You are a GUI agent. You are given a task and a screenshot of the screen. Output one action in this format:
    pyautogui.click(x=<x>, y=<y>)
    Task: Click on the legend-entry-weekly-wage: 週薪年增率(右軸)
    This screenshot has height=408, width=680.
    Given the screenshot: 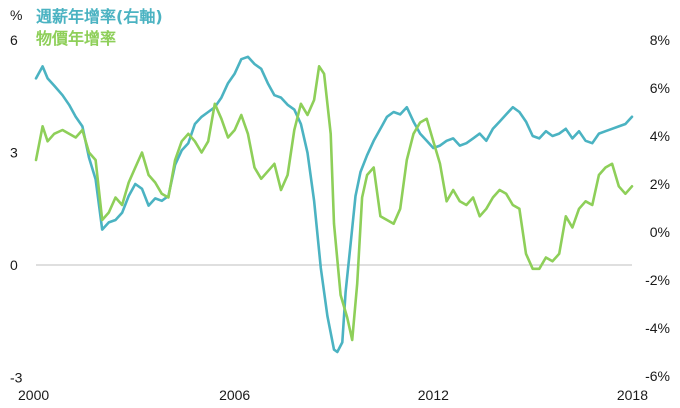 What is the action you would take?
    pyautogui.click(x=99, y=16)
    